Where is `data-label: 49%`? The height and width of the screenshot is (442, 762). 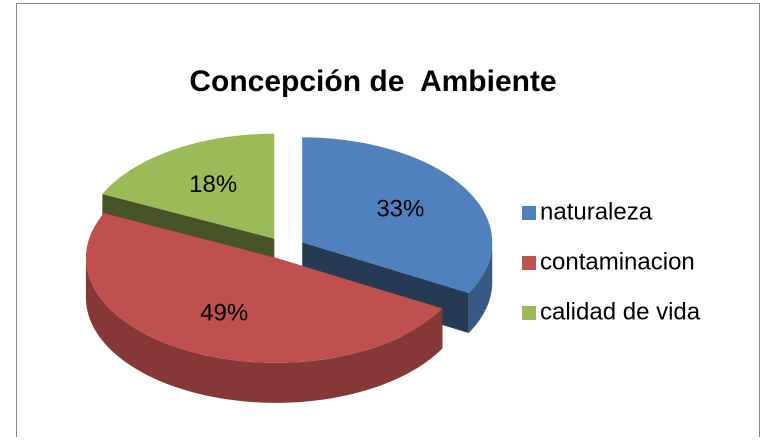
data-label: 49% is located at coordinates (224, 312).